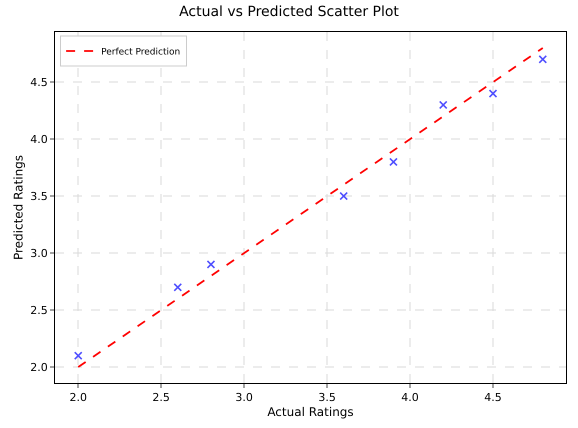 This screenshot has width=578, height=428. Describe the element at coordinates (39, 82) in the screenshot. I see `y-tick-label: 4.5` at that location.